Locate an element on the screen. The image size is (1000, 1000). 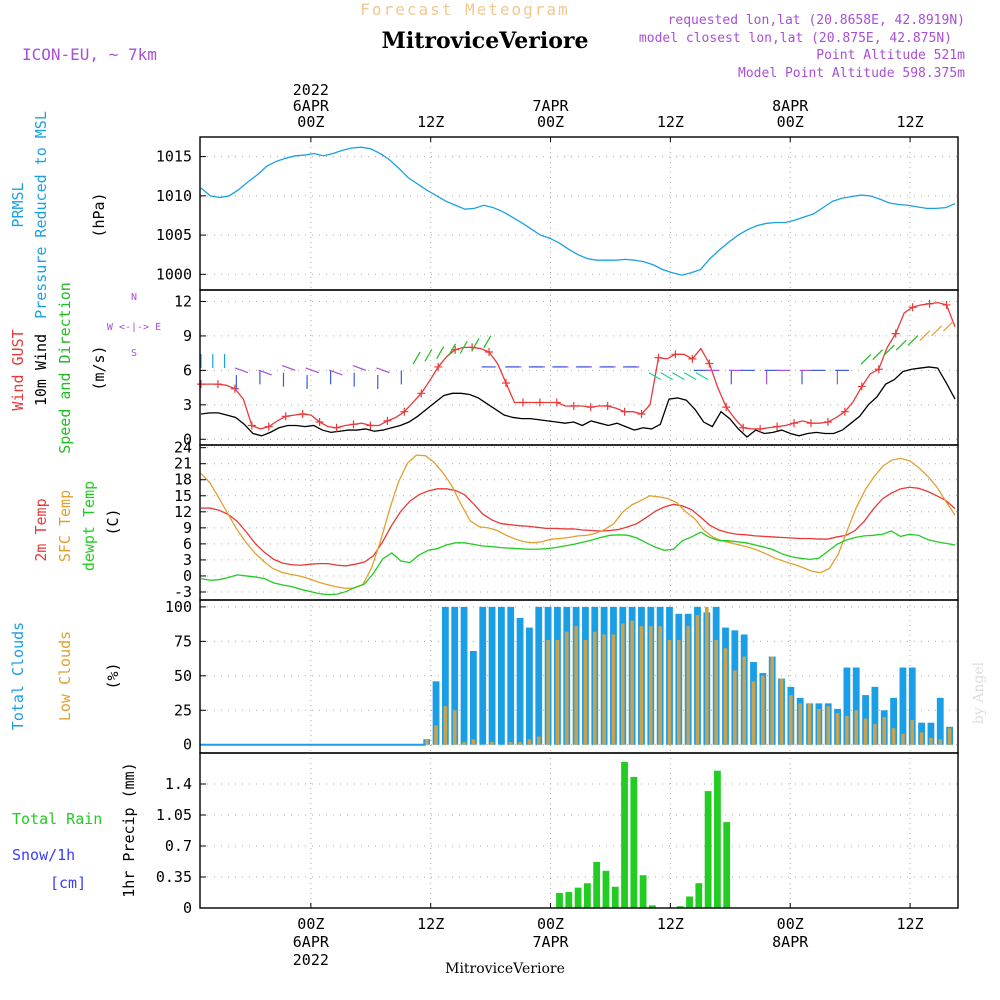
y-tick-label: 1015 is located at coordinates (174, 157).